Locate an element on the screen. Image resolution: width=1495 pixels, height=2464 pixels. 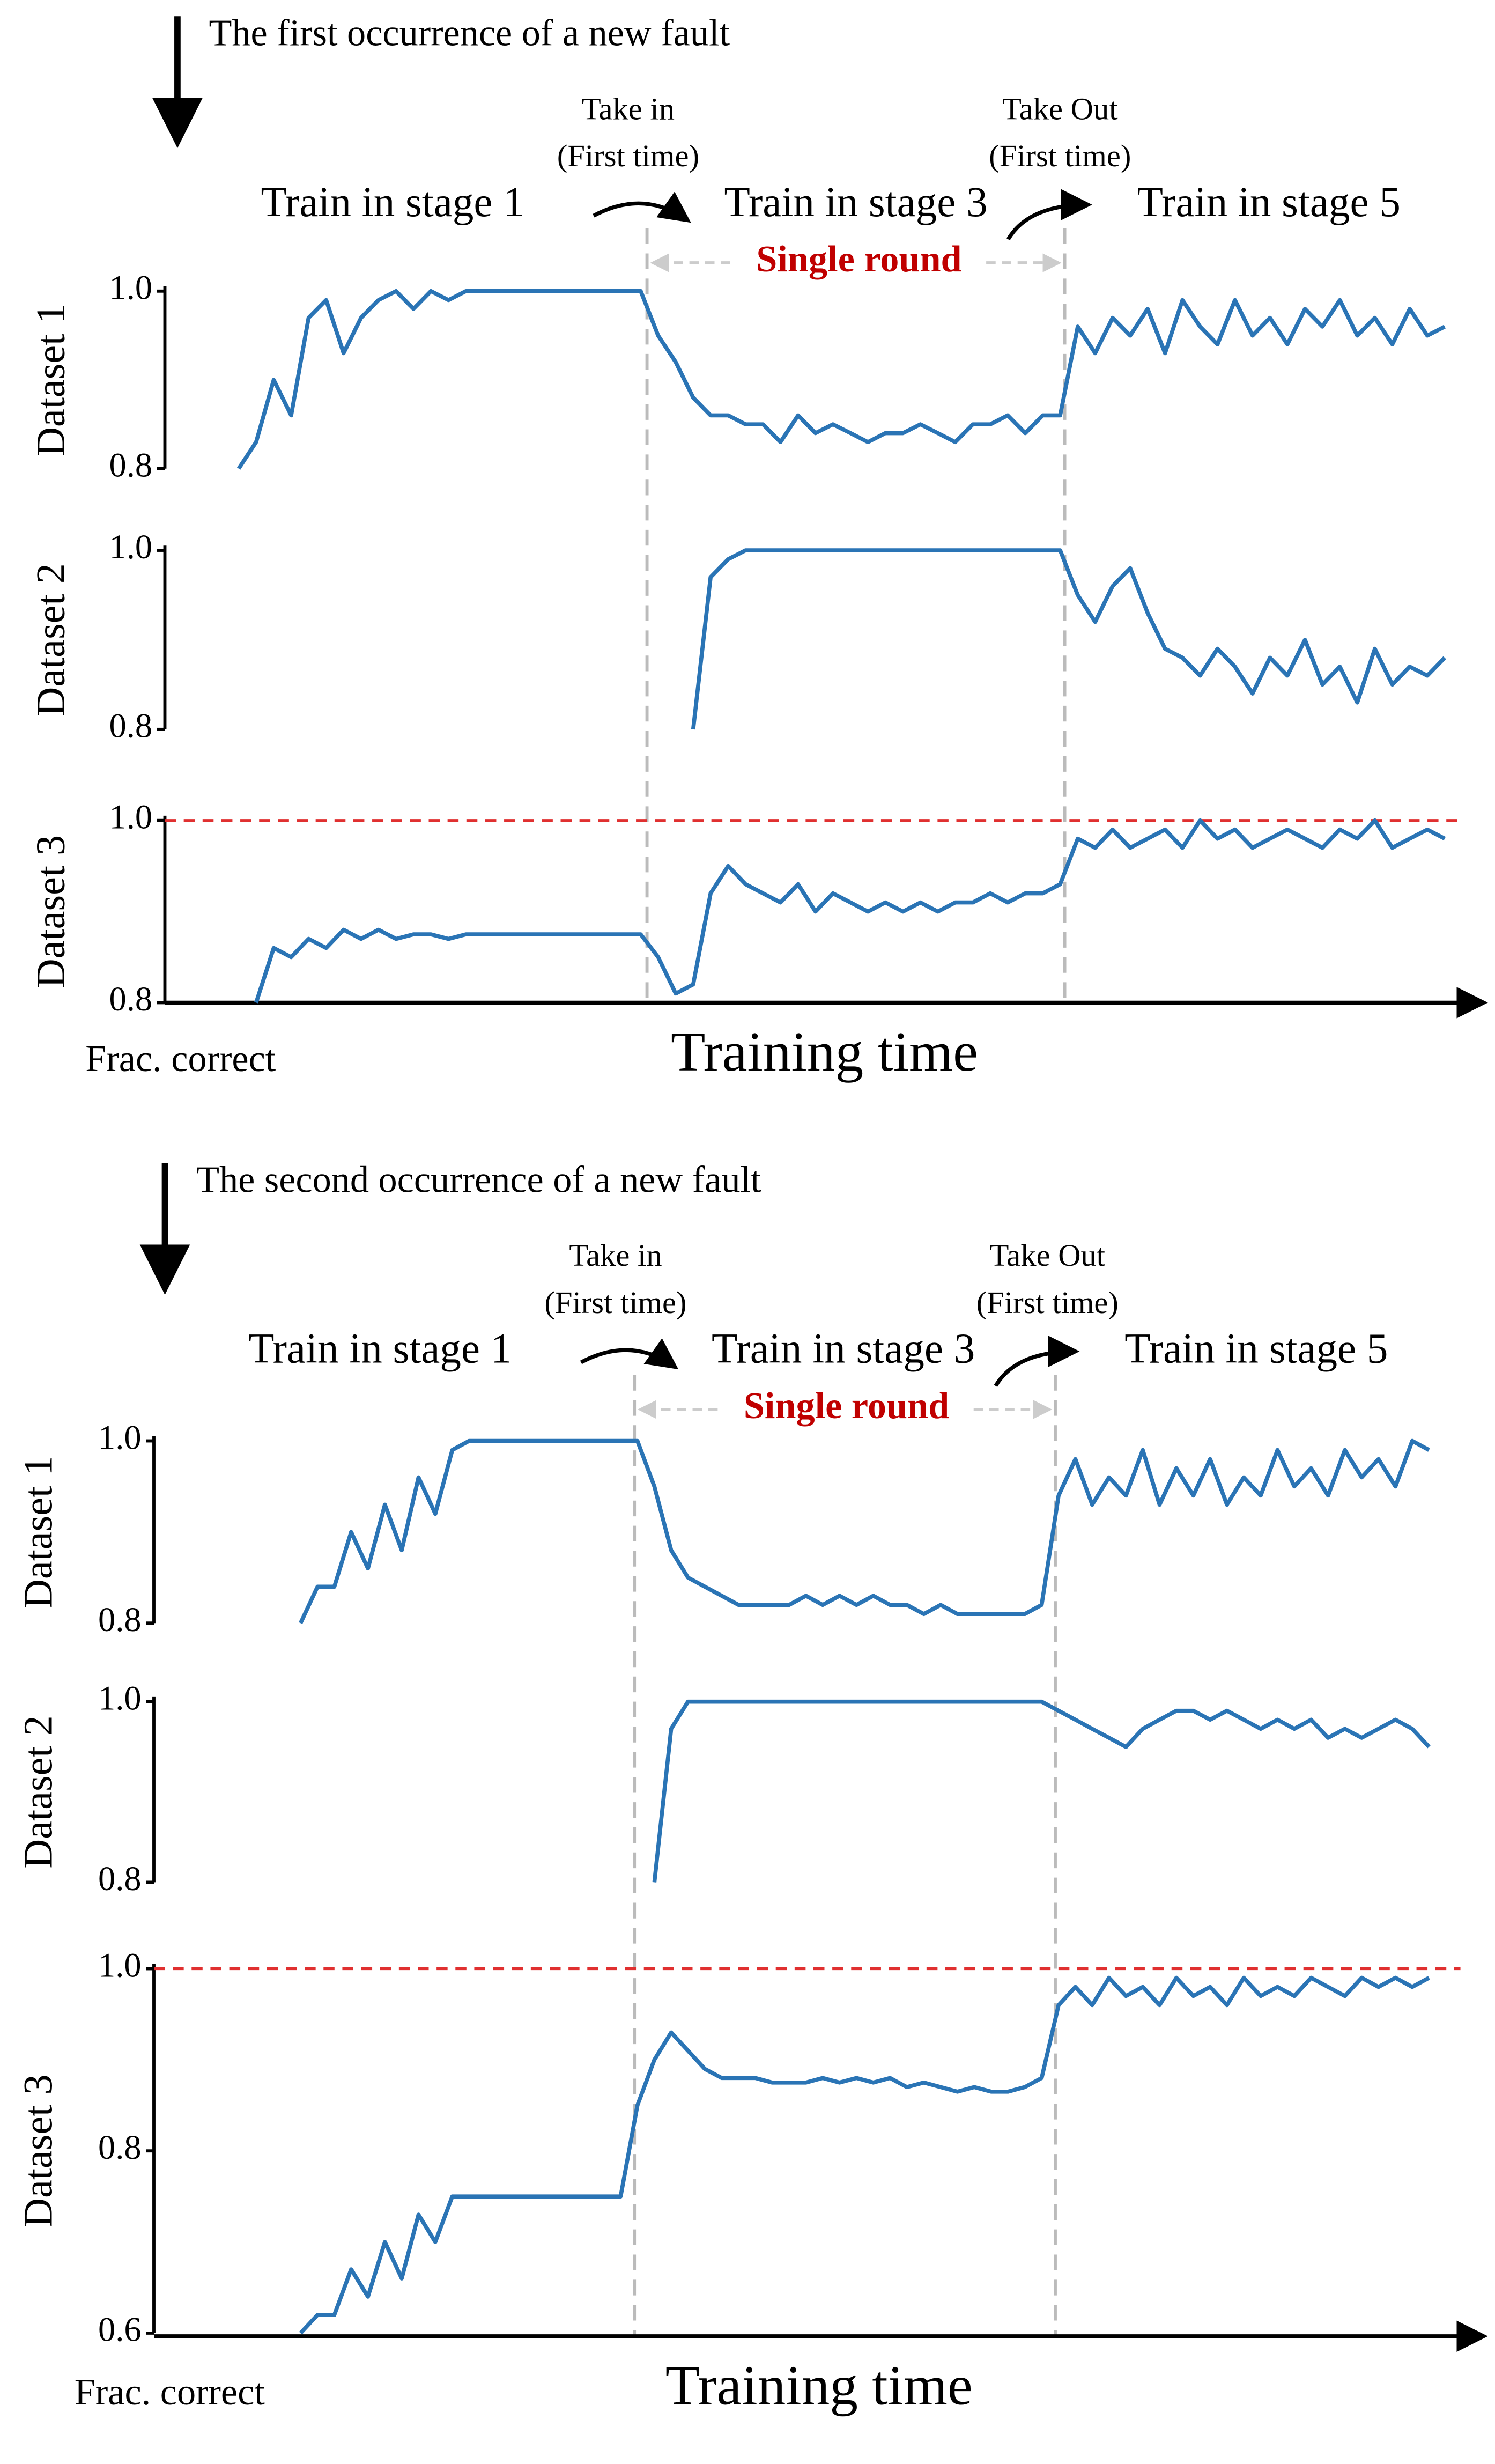
fault-title: The second occurrence of a new fault is located at coordinates (479, 1179).